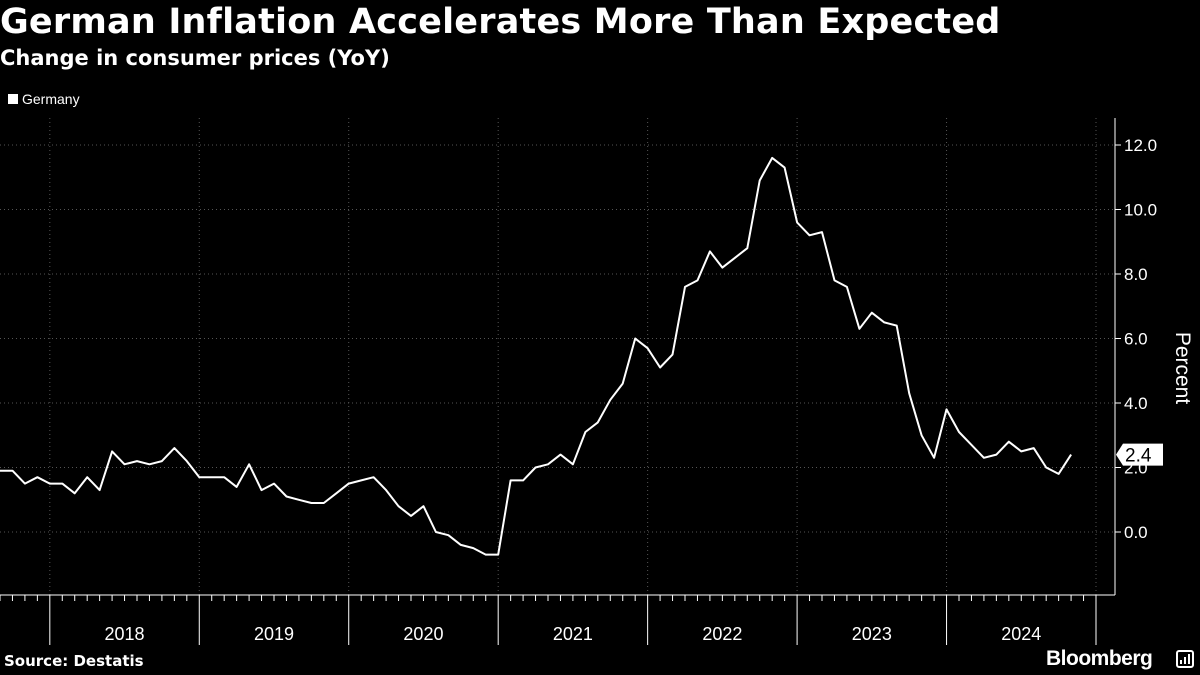  Describe the element at coordinates (423, 634) in the screenshot. I see `x-tick-label: 2020` at that location.